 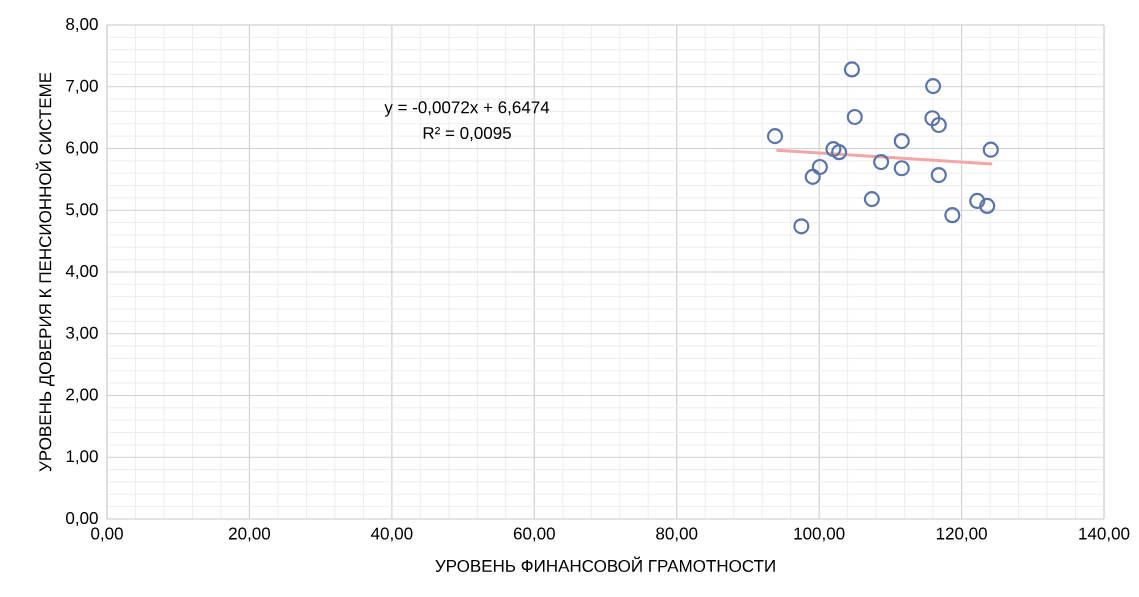 I want to click on x-tick-label: 120,00, so click(x=961, y=534).